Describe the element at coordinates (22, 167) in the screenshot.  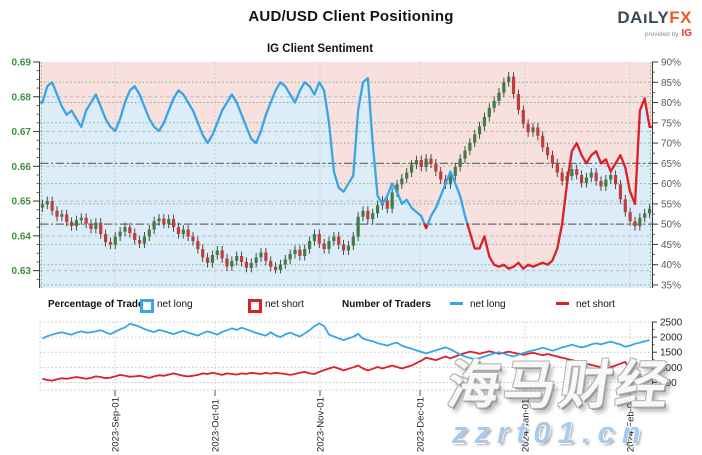
I see `price-tick-label: 0.66` at that location.